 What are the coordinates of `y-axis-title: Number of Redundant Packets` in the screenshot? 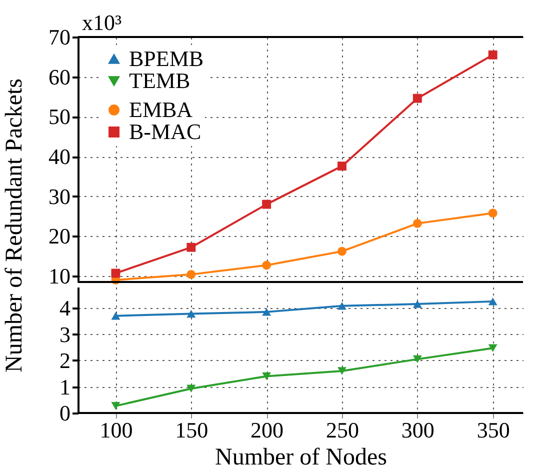 It's located at (15, 225).